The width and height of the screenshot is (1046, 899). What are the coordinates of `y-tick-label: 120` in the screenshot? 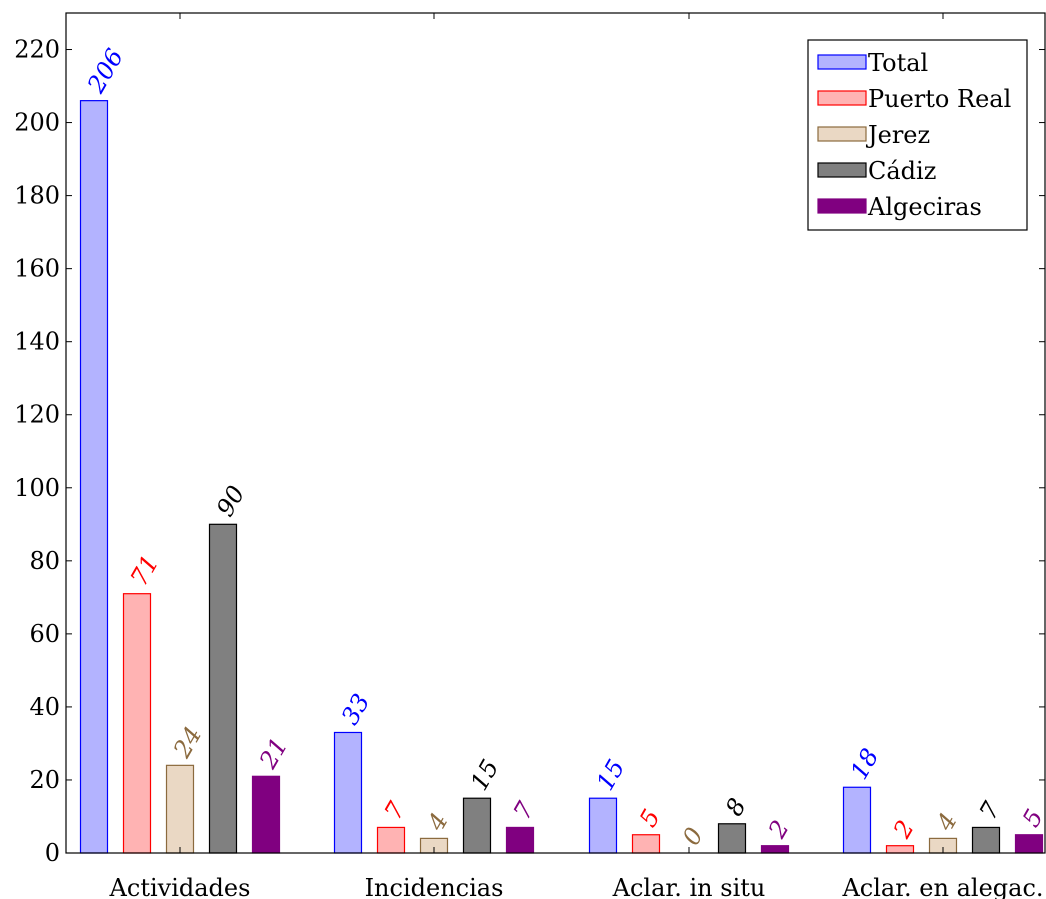 It's located at (37, 415).